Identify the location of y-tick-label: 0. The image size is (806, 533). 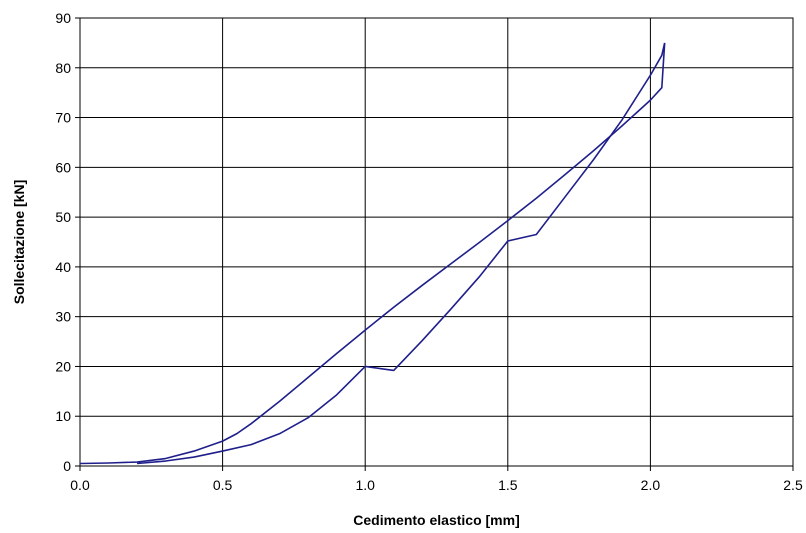
(67, 466).